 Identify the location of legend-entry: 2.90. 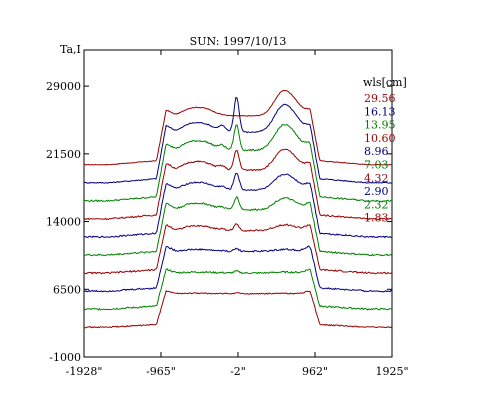
(376, 191).